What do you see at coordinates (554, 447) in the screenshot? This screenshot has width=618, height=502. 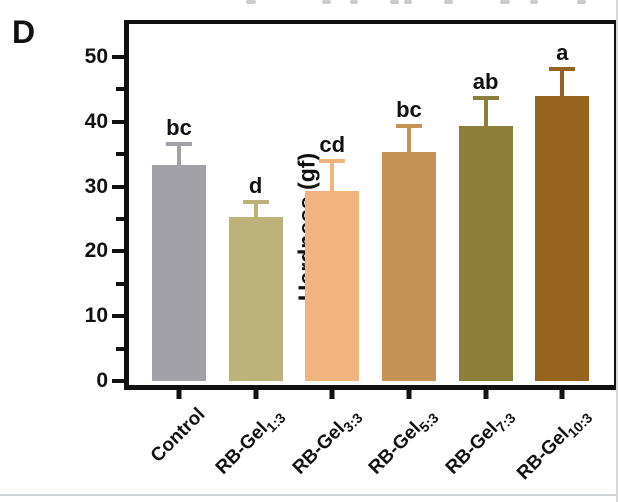 I see `x-axis-tick-label: RB-Gel10:3` at bounding box center [554, 447].